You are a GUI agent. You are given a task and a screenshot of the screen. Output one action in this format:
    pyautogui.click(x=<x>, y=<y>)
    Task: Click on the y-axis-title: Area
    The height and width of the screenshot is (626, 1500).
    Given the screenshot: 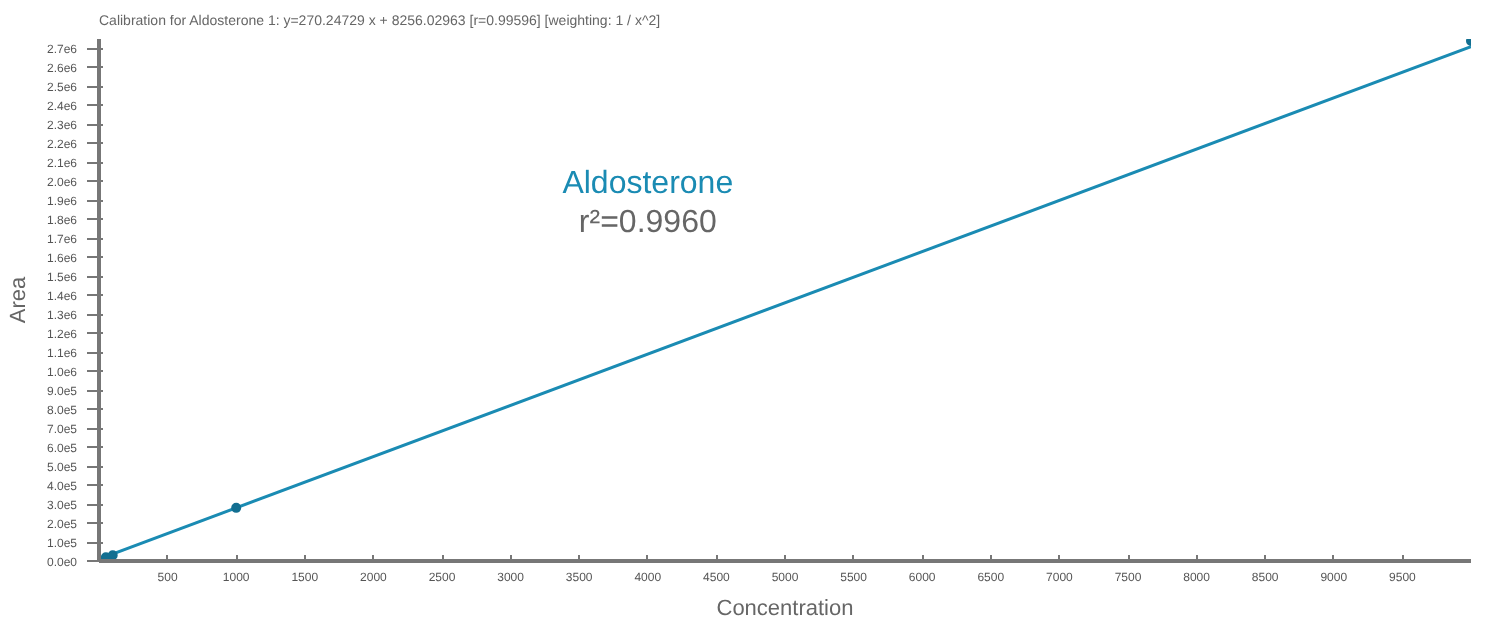 What is the action you would take?
    pyautogui.click(x=18, y=299)
    